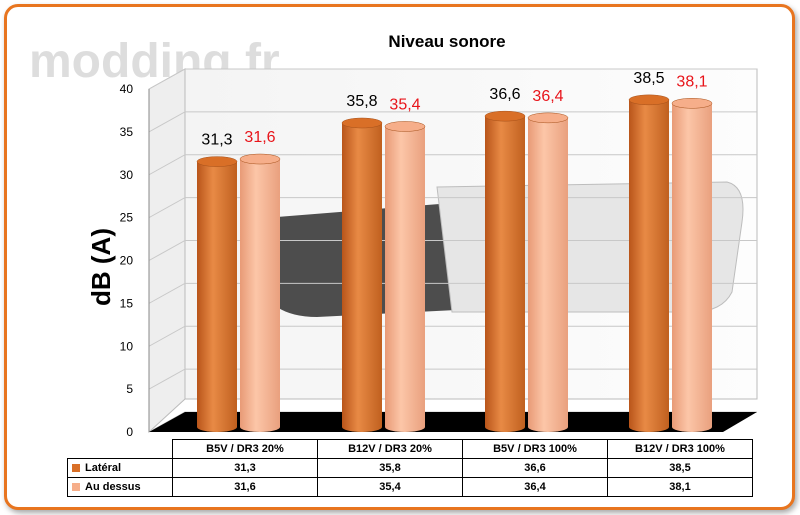 Image resolution: width=800 pixels, height=515 pixels. I want to click on legend-swatch-lateral, so click(76, 468).